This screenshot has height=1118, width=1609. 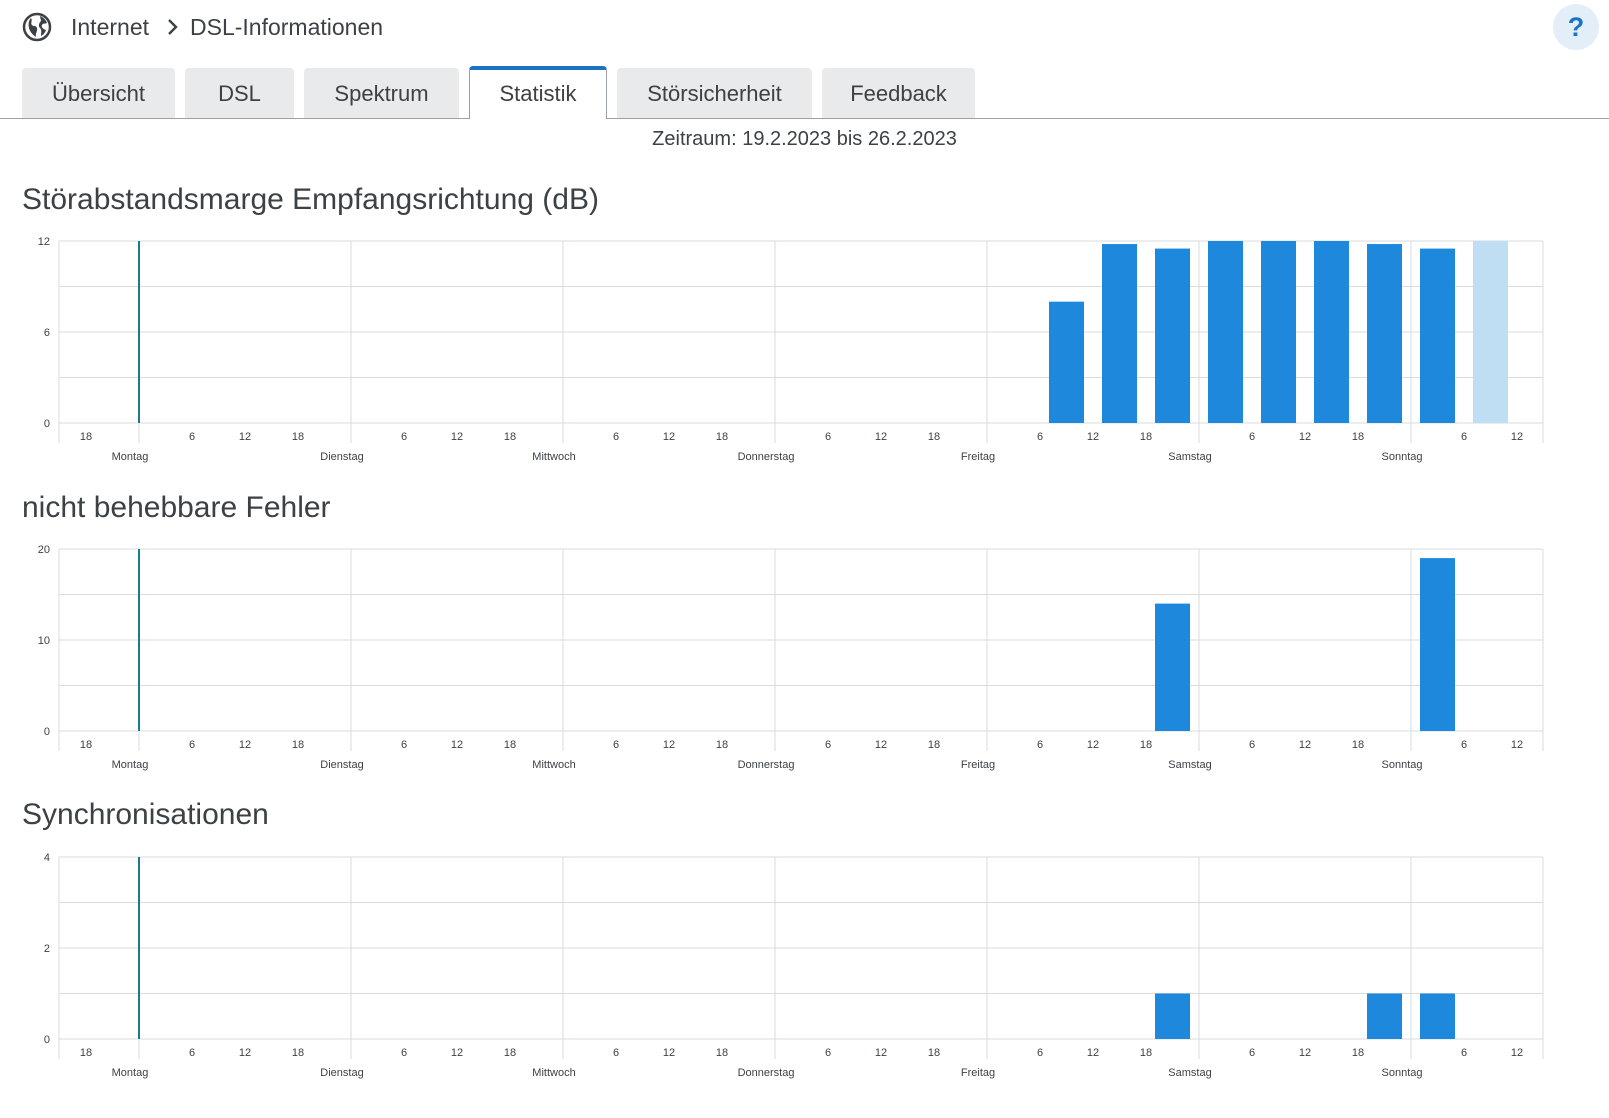 What do you see at coordinates (98, 93) in the screenshot?
I see `tab-uebersicht: Übersicht` at bounding box center [98, 93].